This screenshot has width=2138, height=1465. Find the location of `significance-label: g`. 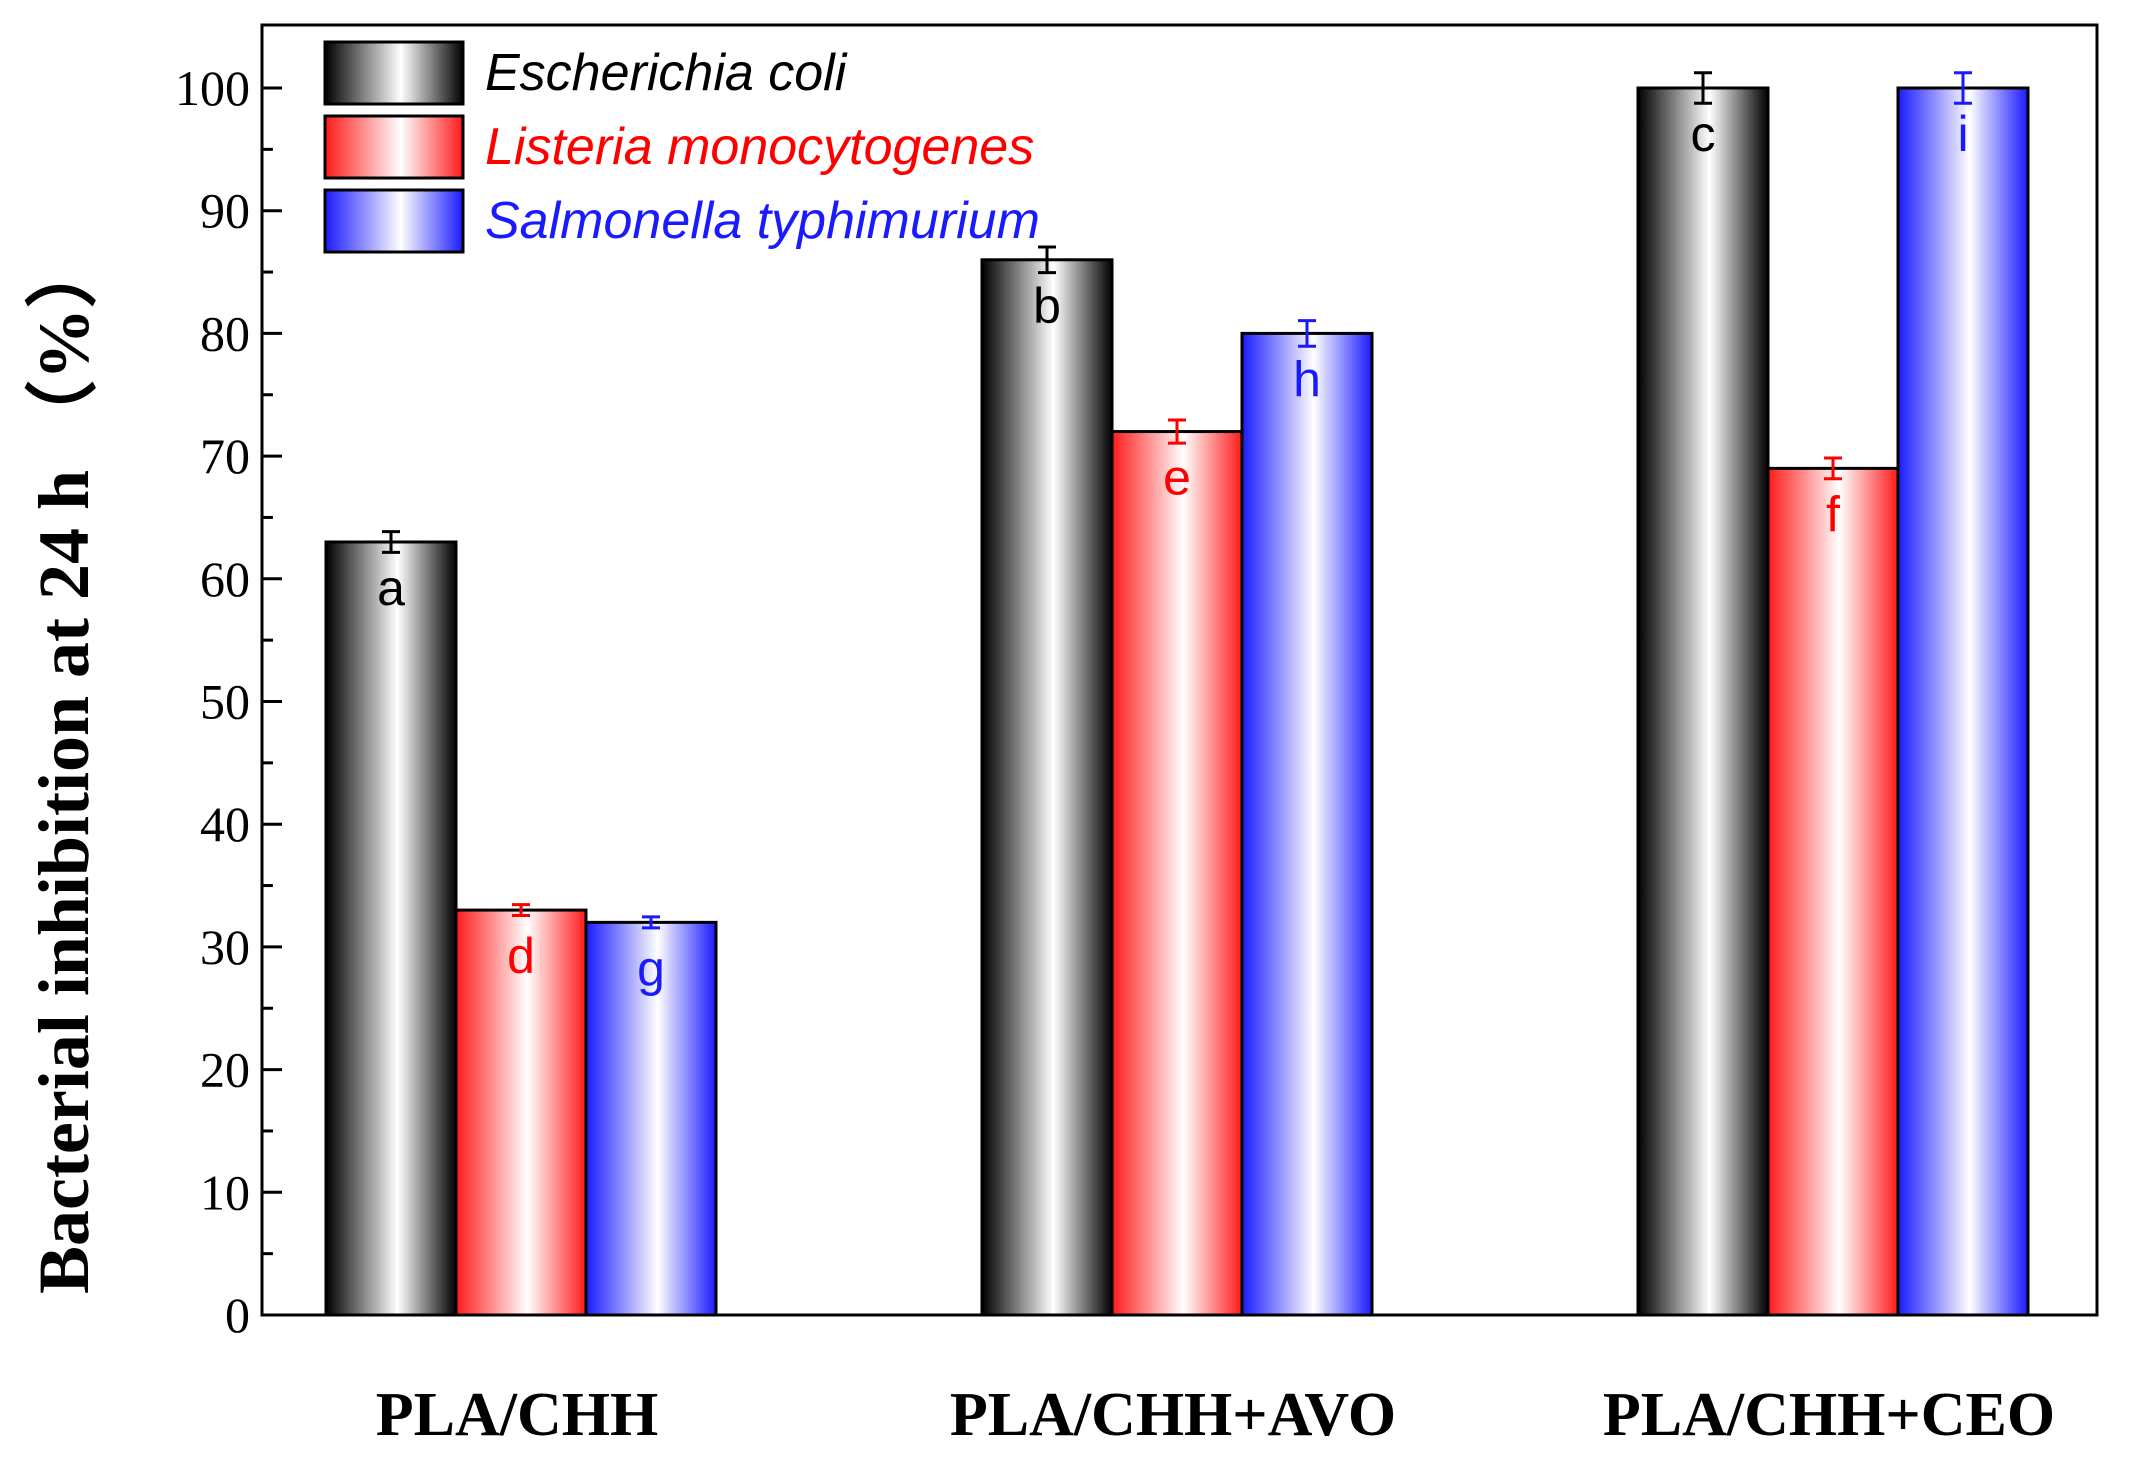

significance-label: g is located at coordinates (651, 968).